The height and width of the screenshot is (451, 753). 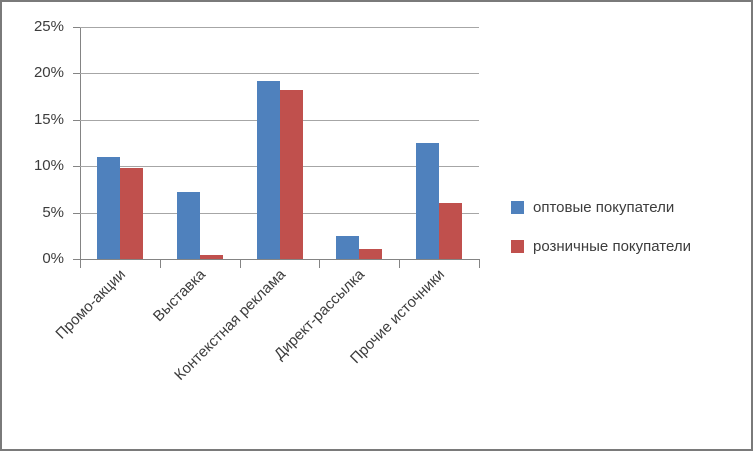 I want to click on legend-item: оптовые покупатели, so click(x=601, y=207).